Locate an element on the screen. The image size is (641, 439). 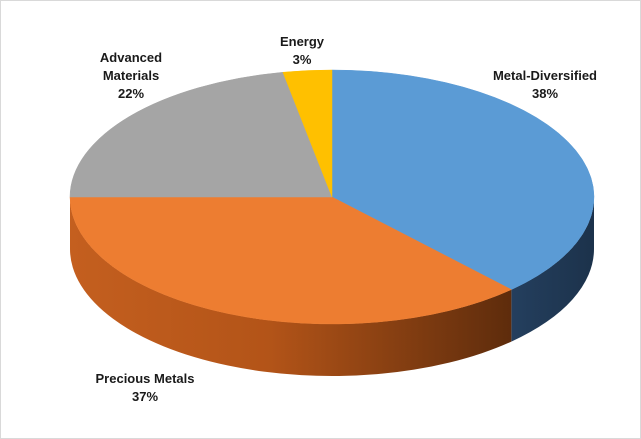
pie-category-label: Metal-Diversified is located at coordinates (545, 75).